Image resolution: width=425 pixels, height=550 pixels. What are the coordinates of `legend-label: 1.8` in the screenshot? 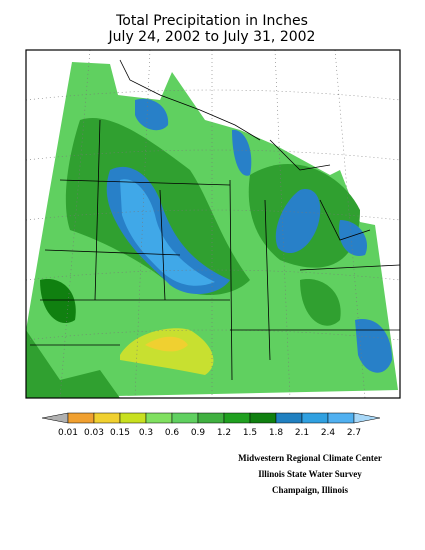 It's located at (276, 433).